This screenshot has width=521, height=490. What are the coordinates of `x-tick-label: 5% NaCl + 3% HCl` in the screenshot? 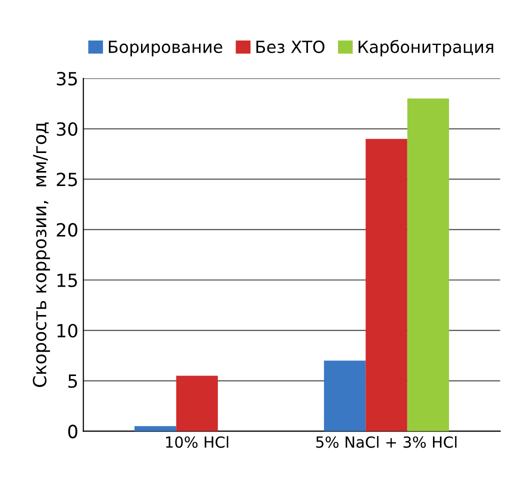 It's located at (386, 442).